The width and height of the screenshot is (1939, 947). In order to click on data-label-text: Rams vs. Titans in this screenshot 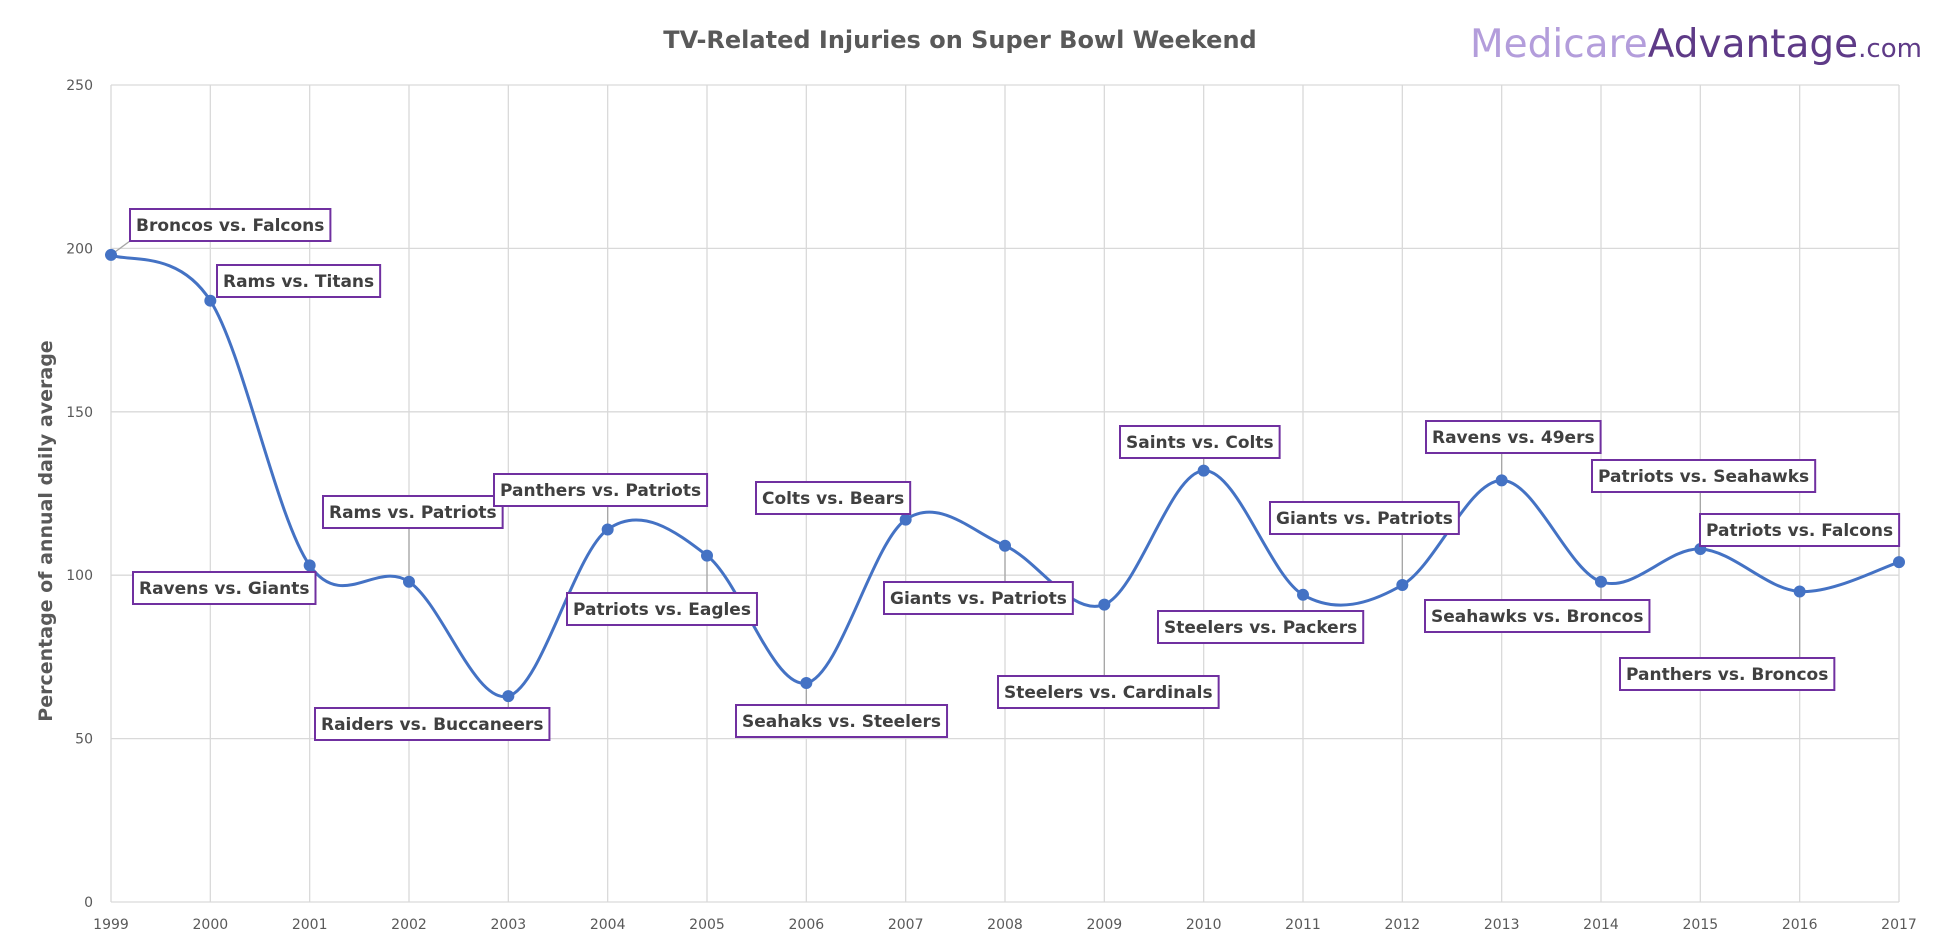, I will do `click(298, 282)`.